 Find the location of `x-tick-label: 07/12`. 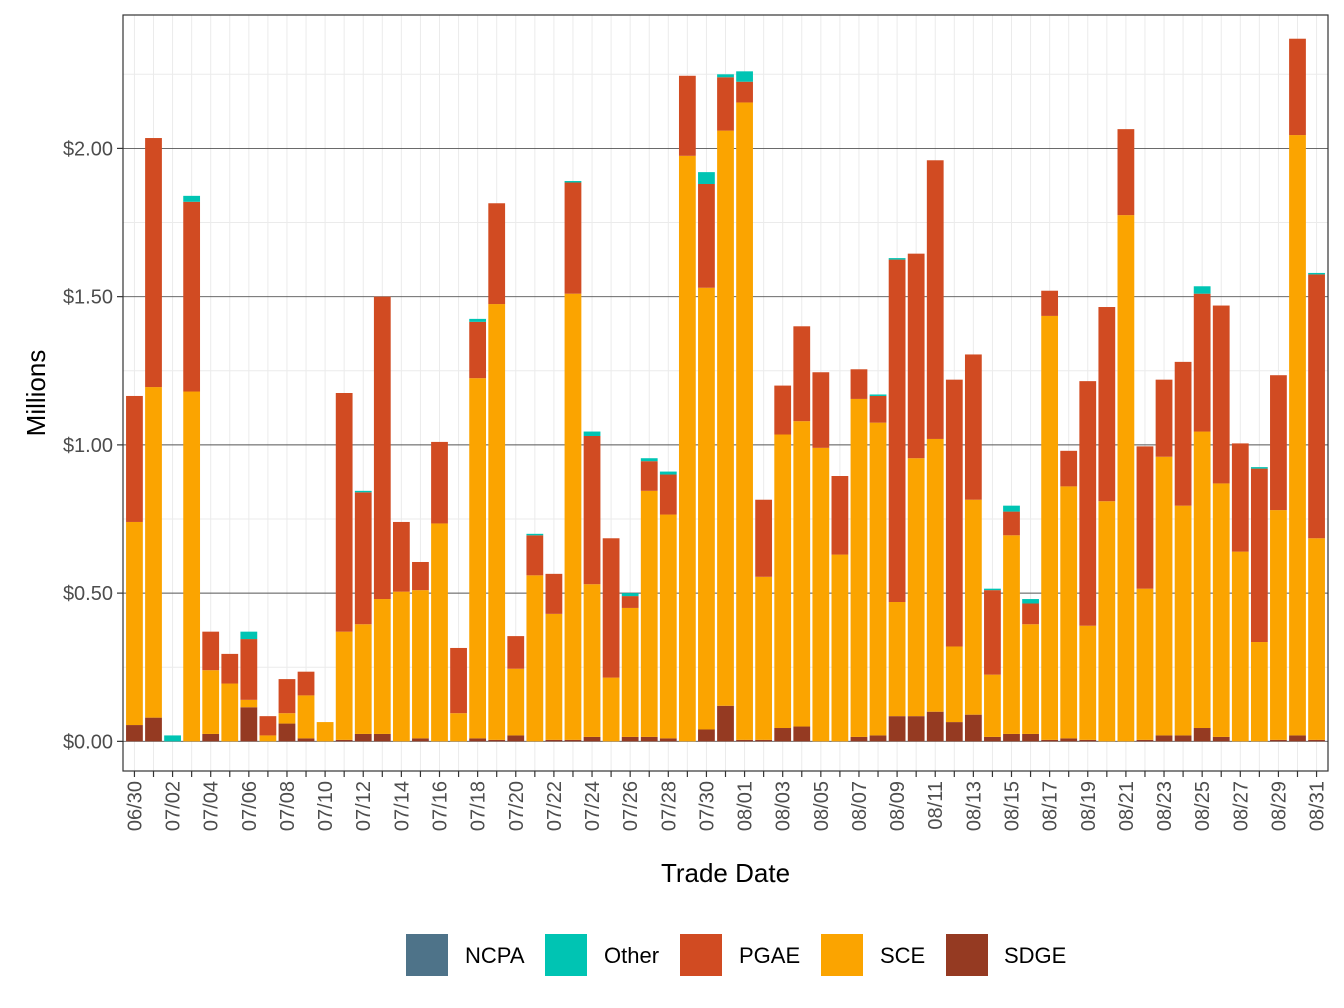

x-tick-label: 07/12 is located at coordinates (364, 806).